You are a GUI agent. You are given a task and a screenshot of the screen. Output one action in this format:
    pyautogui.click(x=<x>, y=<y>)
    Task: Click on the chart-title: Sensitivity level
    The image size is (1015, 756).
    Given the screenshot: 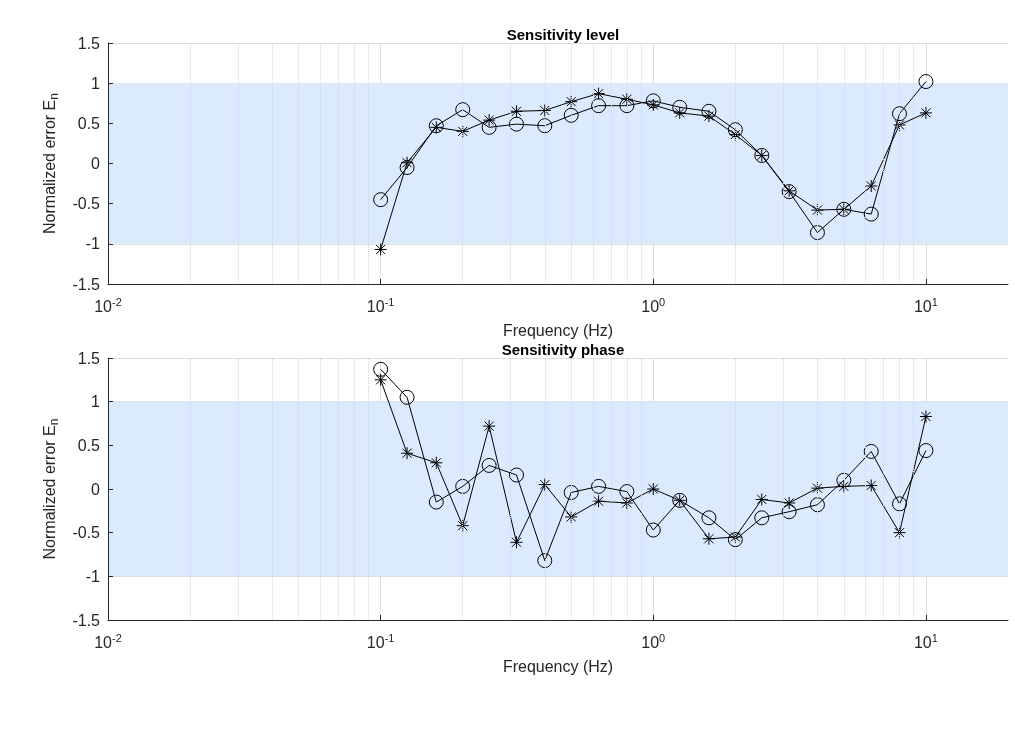 What is the action you would take?
    pyautogui.click(x=563, y=34)
    